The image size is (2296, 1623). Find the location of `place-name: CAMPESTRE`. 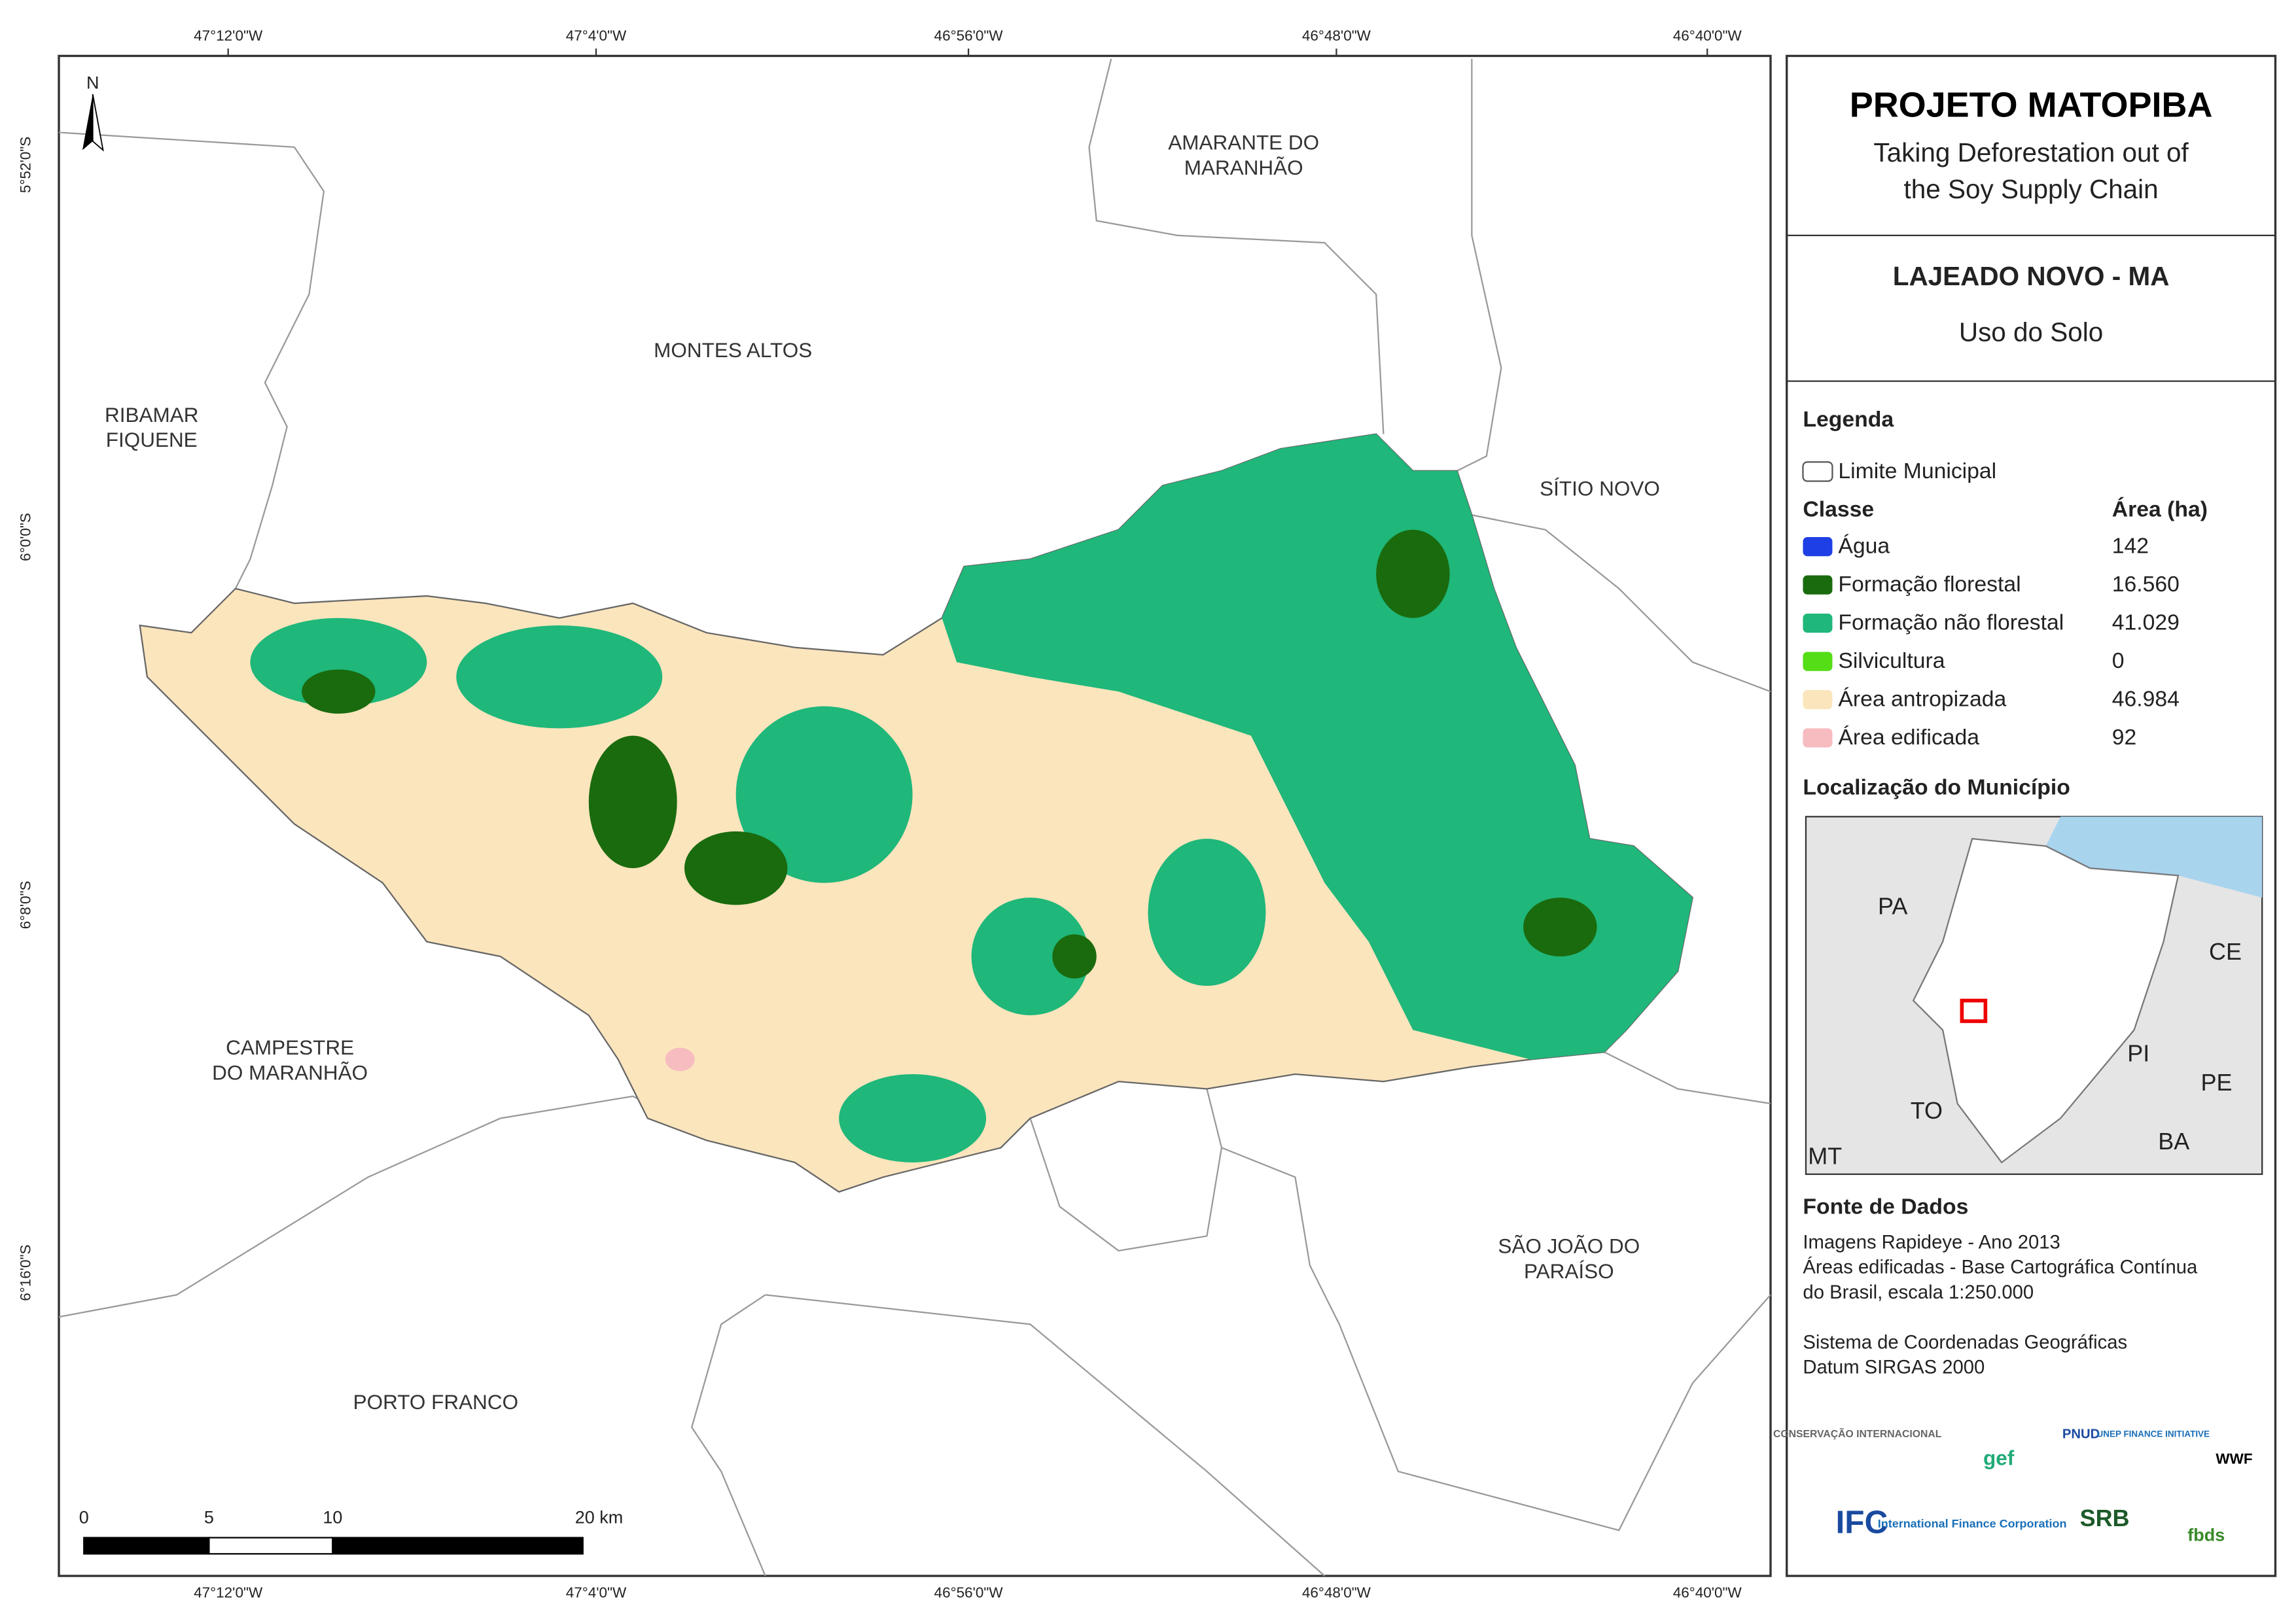

place-name: CAMPESTRE is located at coordinates (290, 1048).